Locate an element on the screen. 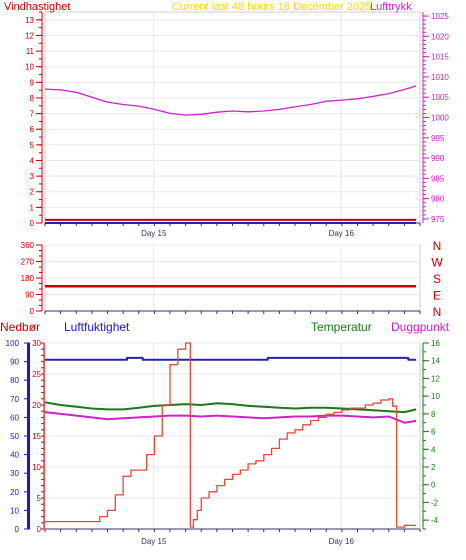 This screenshot has height=560, width=466. y-left-tick-label: 12 is located at coordinates (29, 35).